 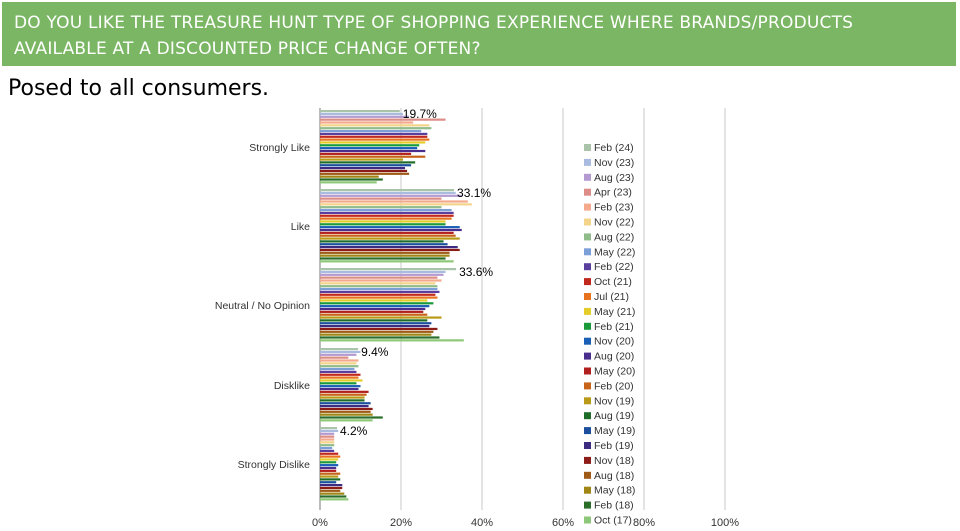 What do you see at coordinates (614, 386) in the screenshot?
I see `legend-label: Feb (20)` at bounding box center [614, 386].